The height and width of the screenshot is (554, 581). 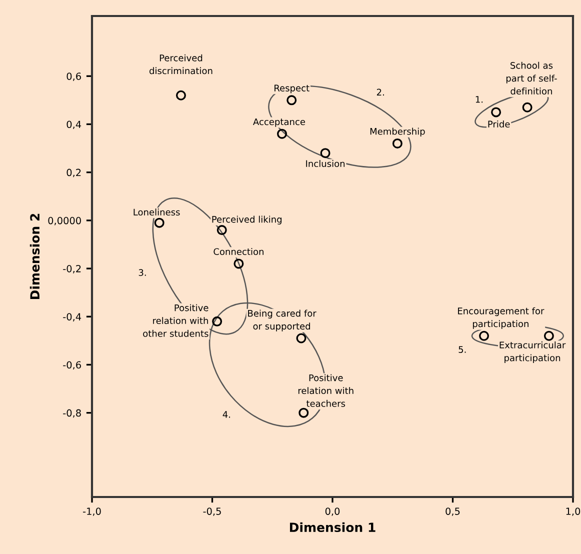 I want to click on x-tick-label: 1,0, so click(x=573, y=512).